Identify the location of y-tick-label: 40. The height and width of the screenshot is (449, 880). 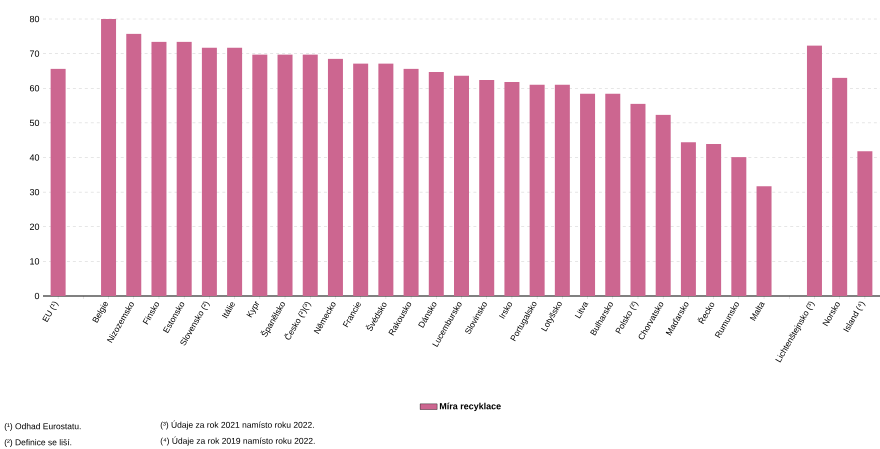
(35, 157).